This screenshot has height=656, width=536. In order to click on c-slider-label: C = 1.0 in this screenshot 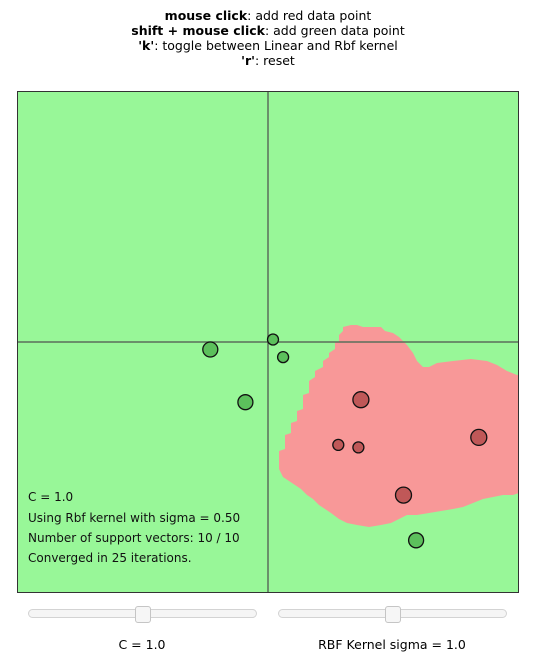, I will do `click(142, 644)`.